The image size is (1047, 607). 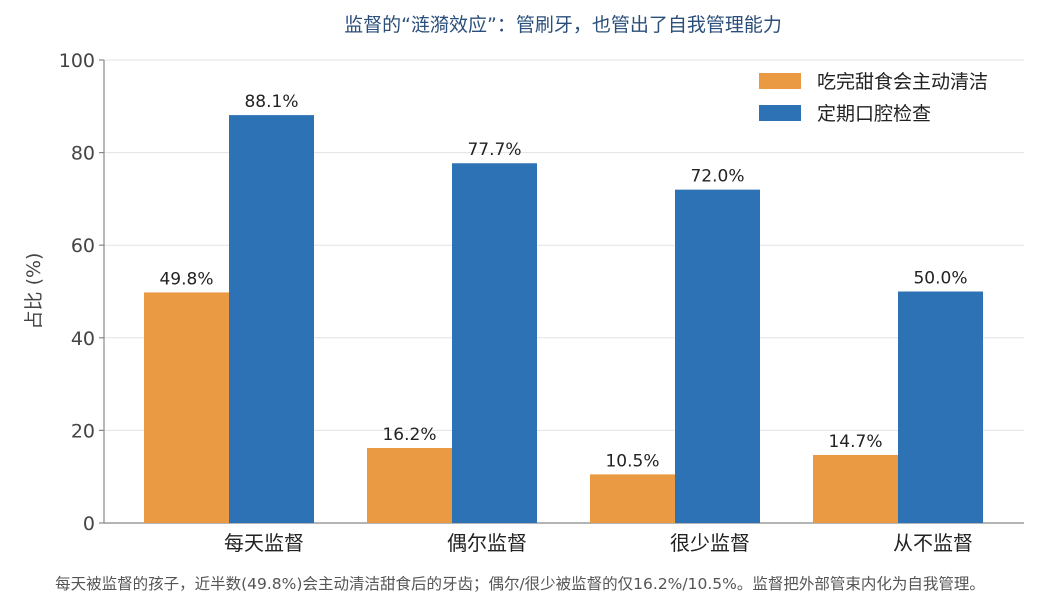 What do you see at coordinates (717, 177) in the screenshot?
I see `bar-value-label: 72.0%` at bounding box center [717, 177].